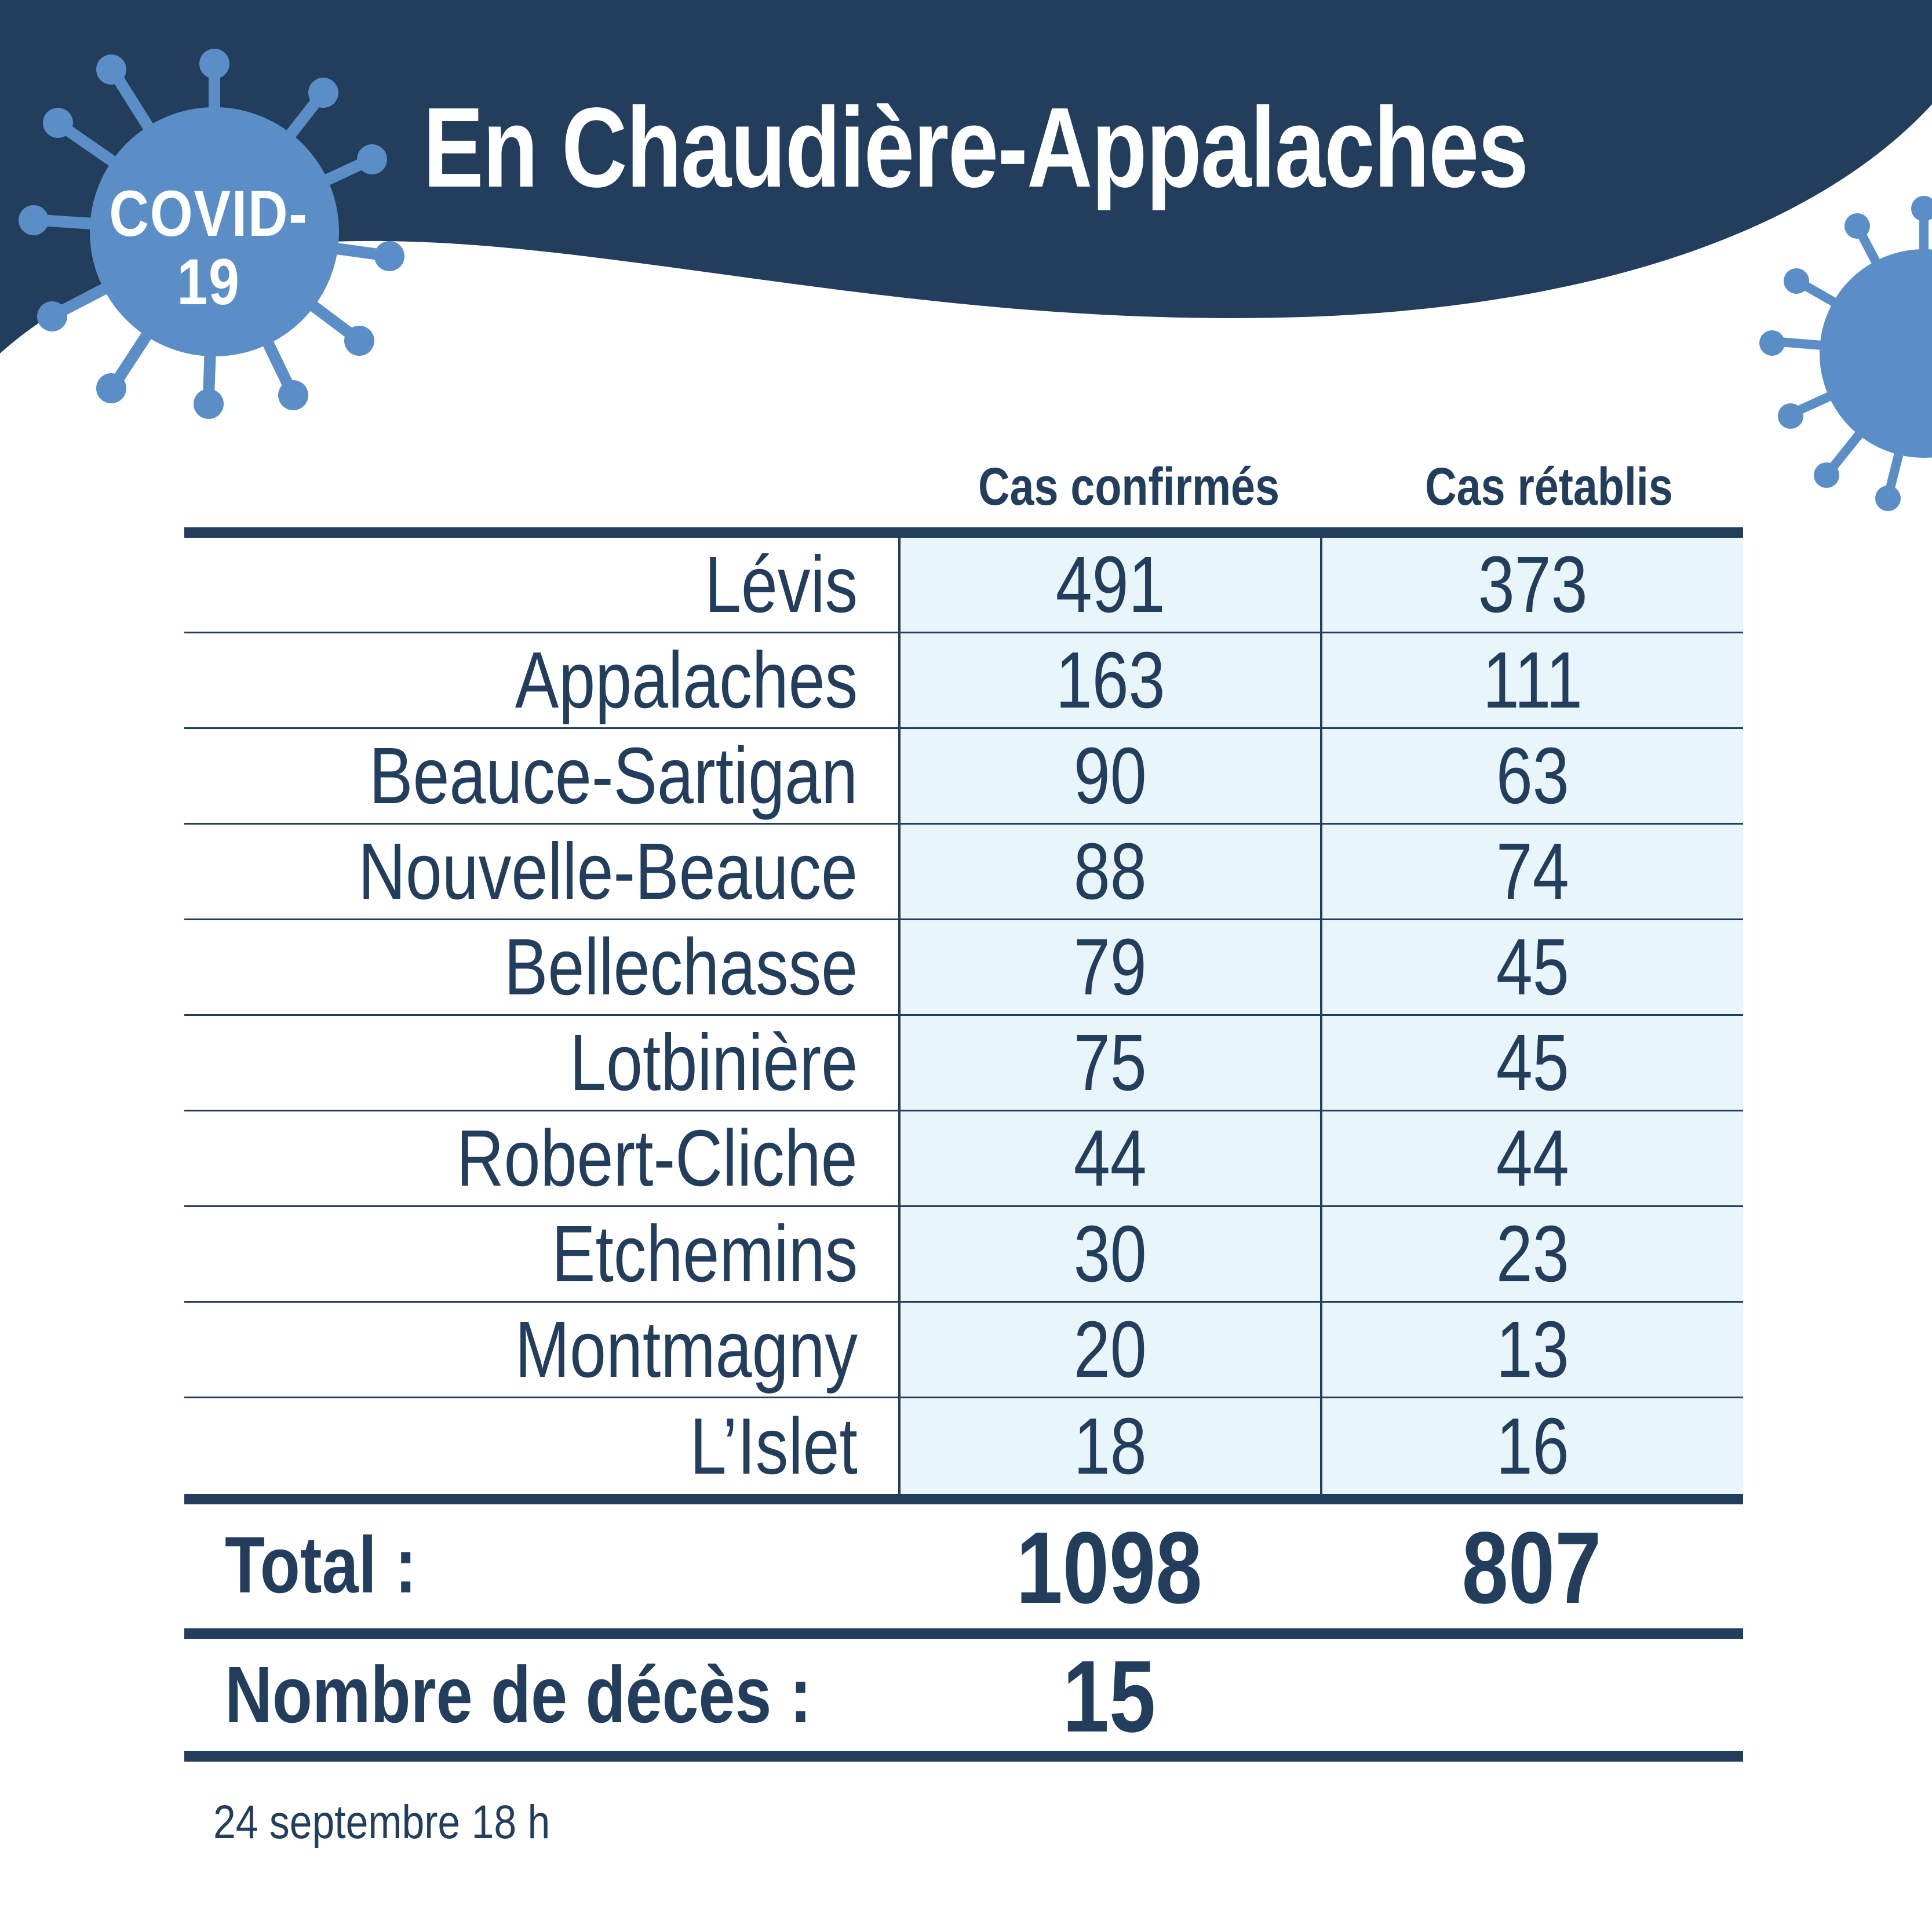 The width and height of the screenshot is (1932, 1932). What do you see at coordinates (964, 1351) in the screenshot?
I see `table-row: Montmagny 20 13` at bounding box center [964, 1351].